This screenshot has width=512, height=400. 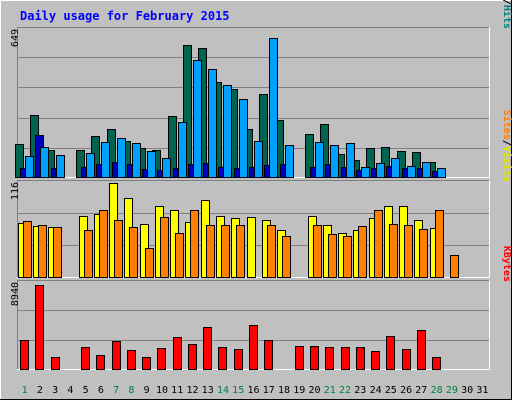 What do you see at coordinates (162, 390) in the screenshot?
I see `x-tick-label: 10` at bounding box center [162, 390].